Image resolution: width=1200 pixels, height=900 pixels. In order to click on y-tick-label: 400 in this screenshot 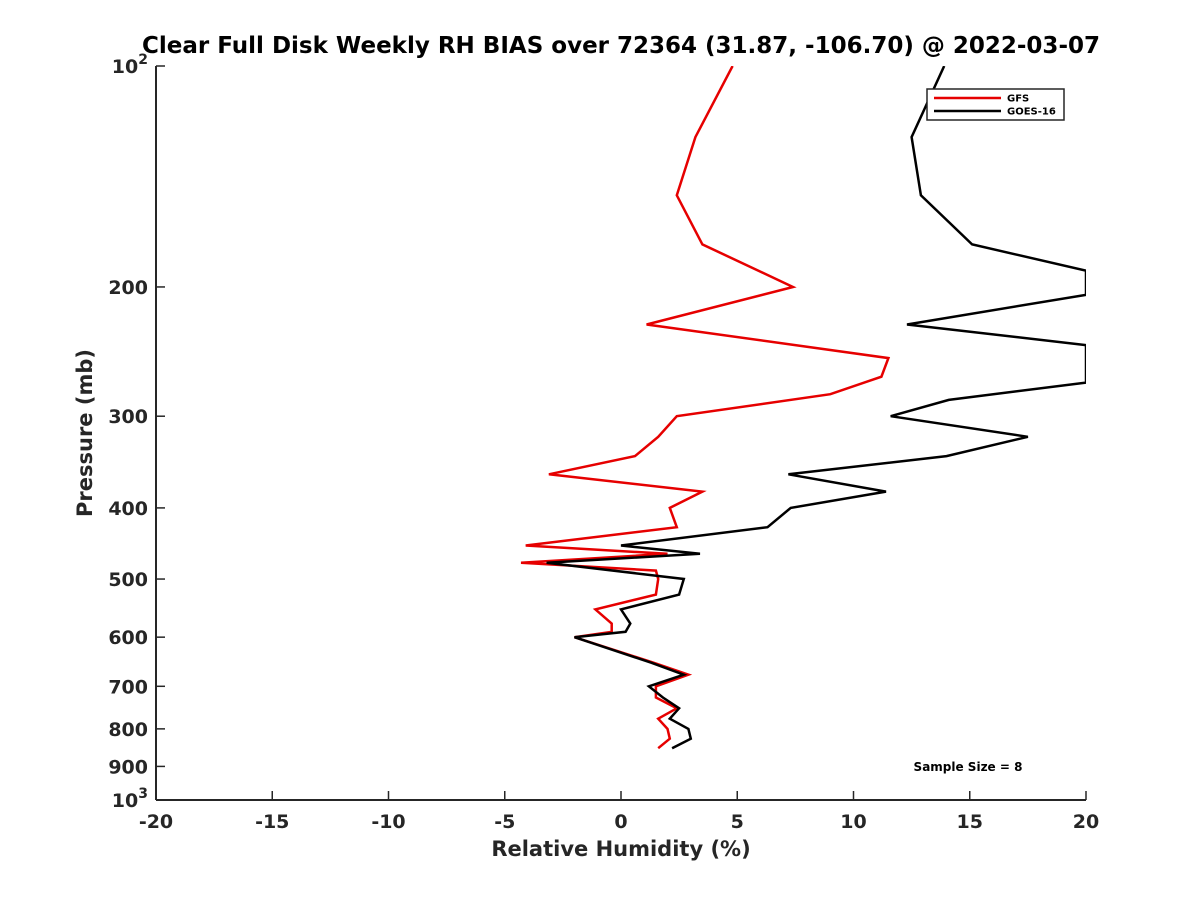, I will do `click(128, 509)`.